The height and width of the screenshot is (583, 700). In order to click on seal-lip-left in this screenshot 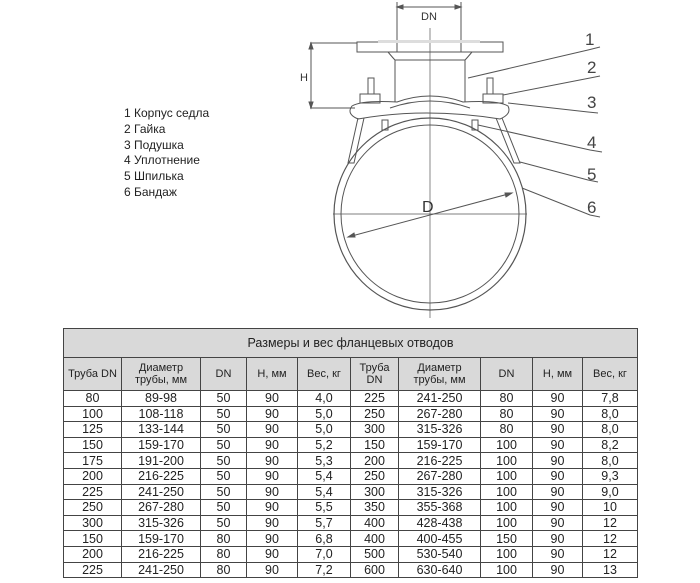, I will do `click(385, 125)`.